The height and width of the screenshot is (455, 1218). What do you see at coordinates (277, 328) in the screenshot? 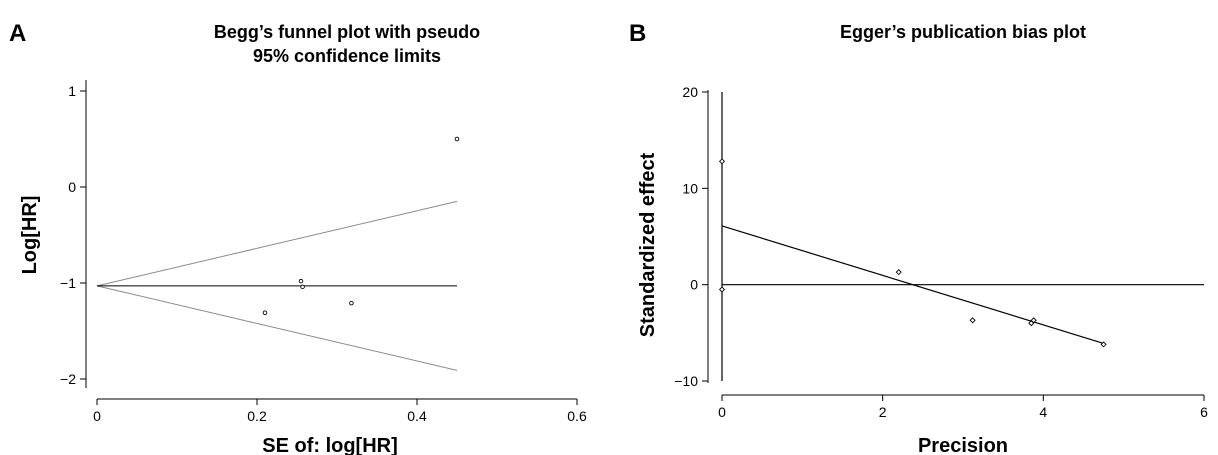
I see `funnel-lower-limit` at bounding box center [277, 328].